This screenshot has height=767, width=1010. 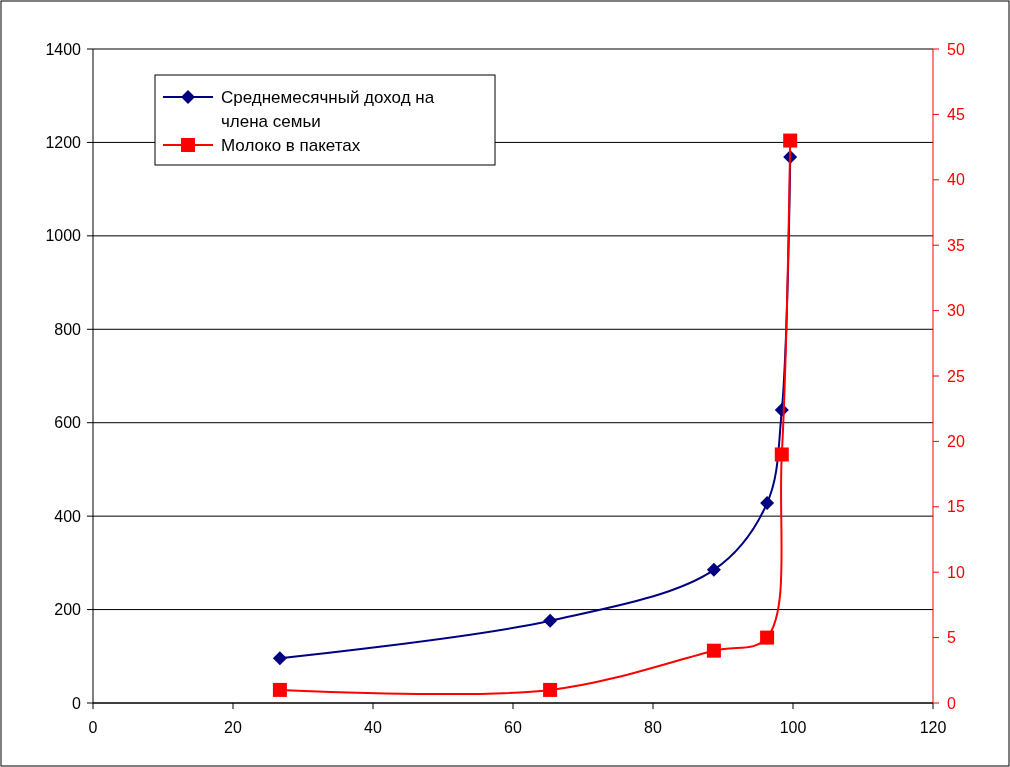 I want to click on y-tick-label: 200, so click(x=68, y=610).